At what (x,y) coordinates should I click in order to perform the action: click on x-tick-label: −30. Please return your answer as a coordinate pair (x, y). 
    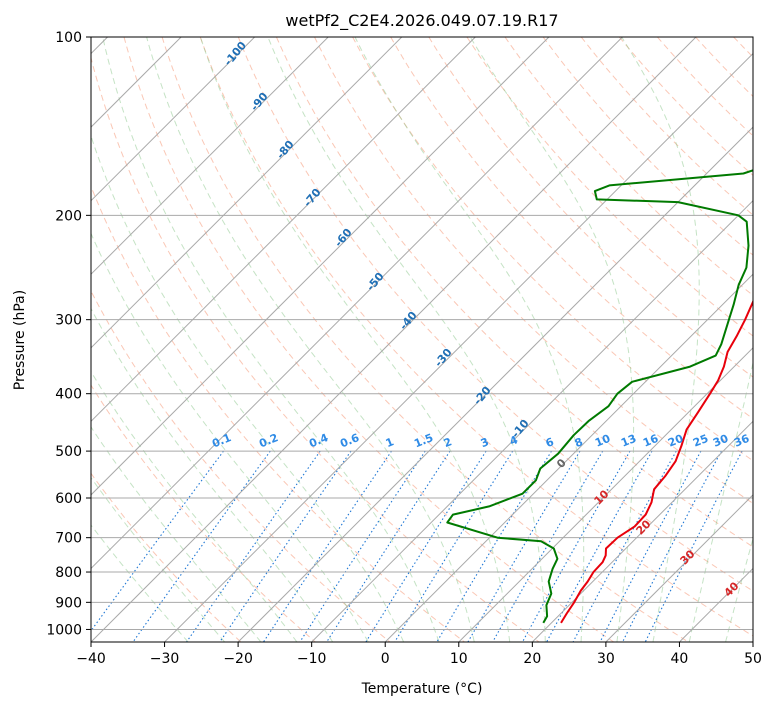
    Looking at the image, I should click on (165, 659).